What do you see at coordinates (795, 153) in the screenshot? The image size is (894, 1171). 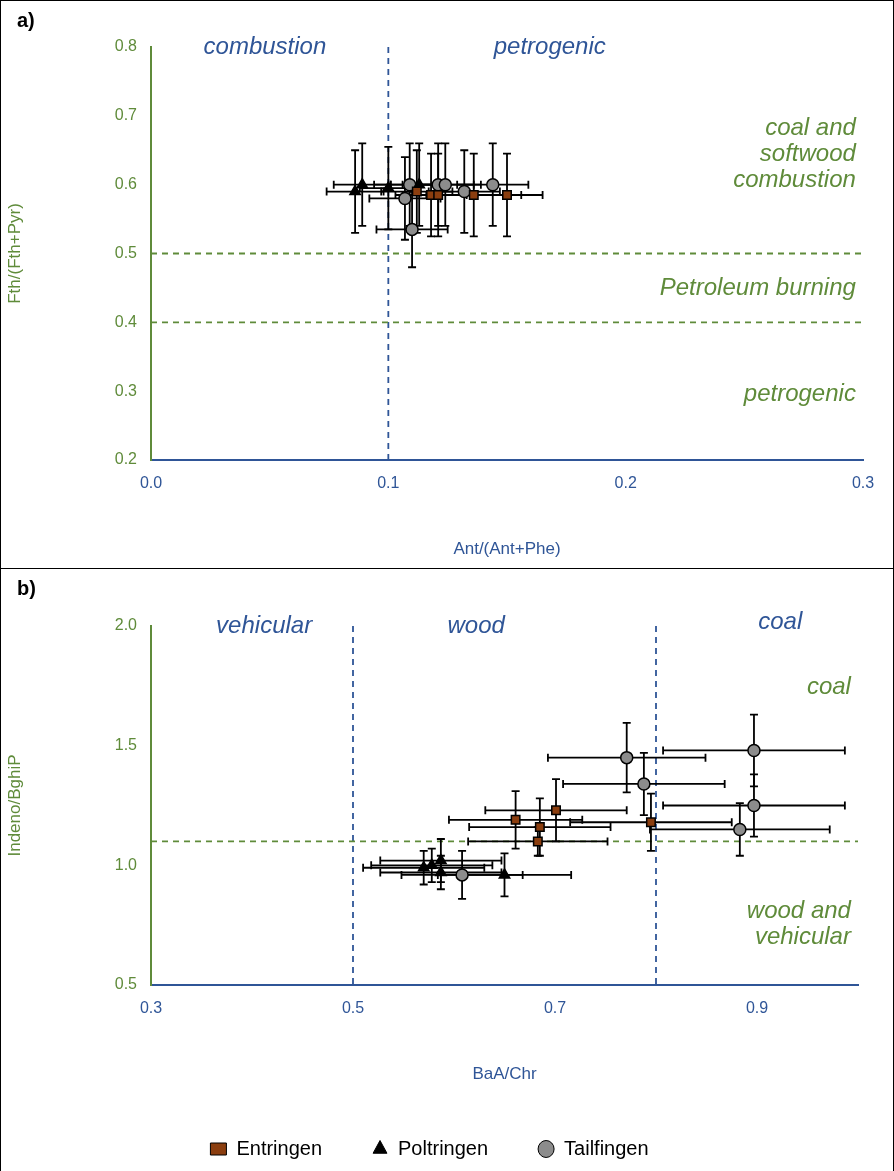 I see `annotation: coal and softwood combustion` at bounding box center [795, 153].